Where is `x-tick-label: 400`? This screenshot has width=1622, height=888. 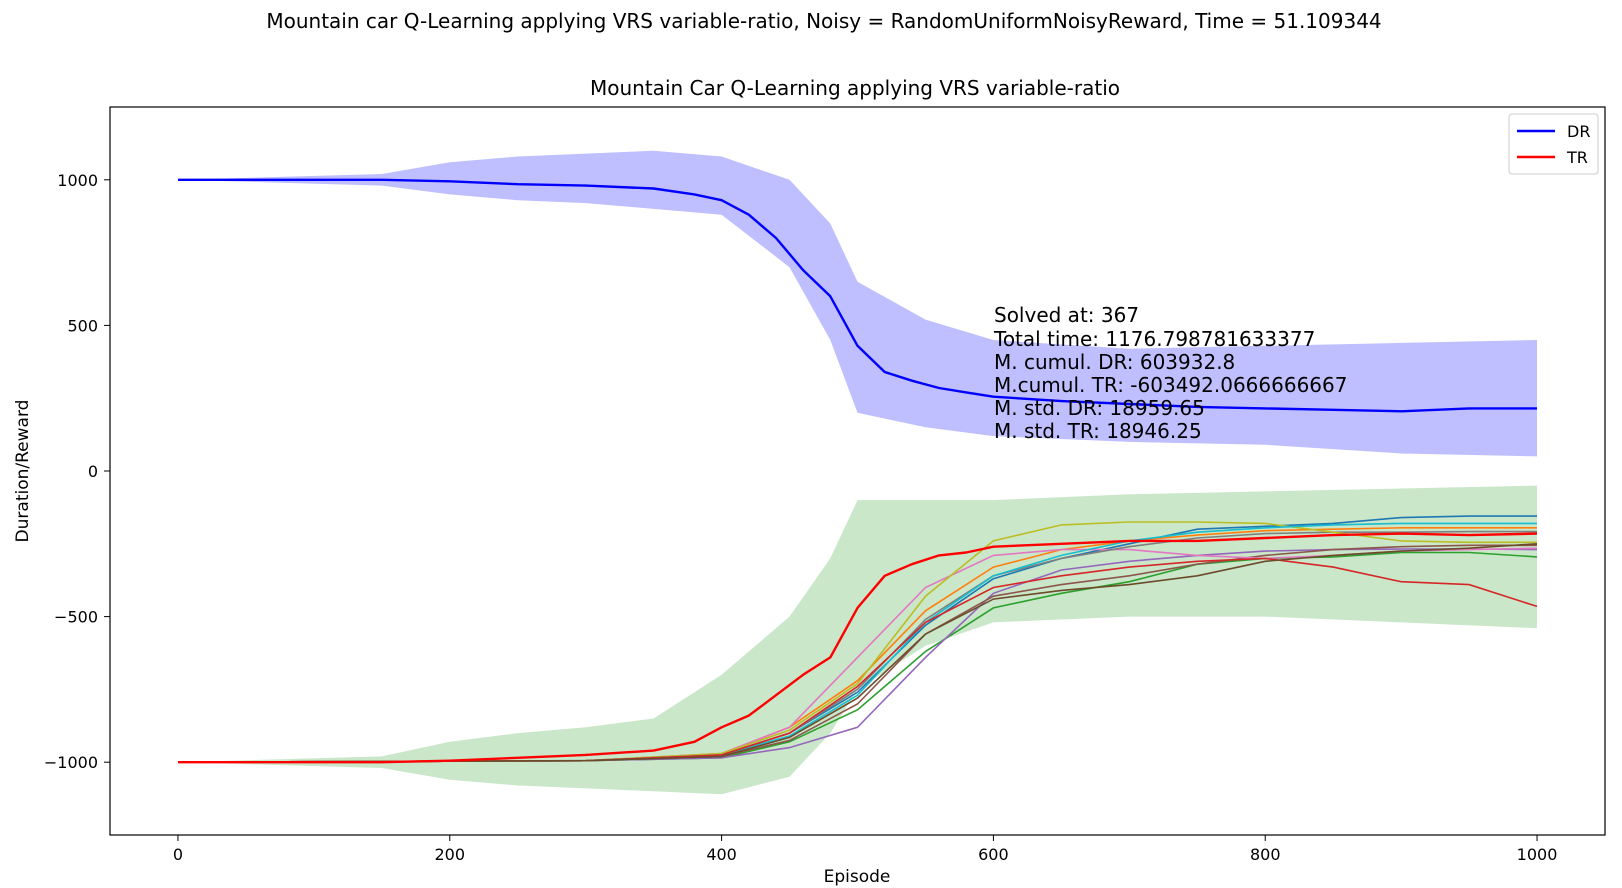 x-tick-label: 400 is located at coordinates (721, 854).